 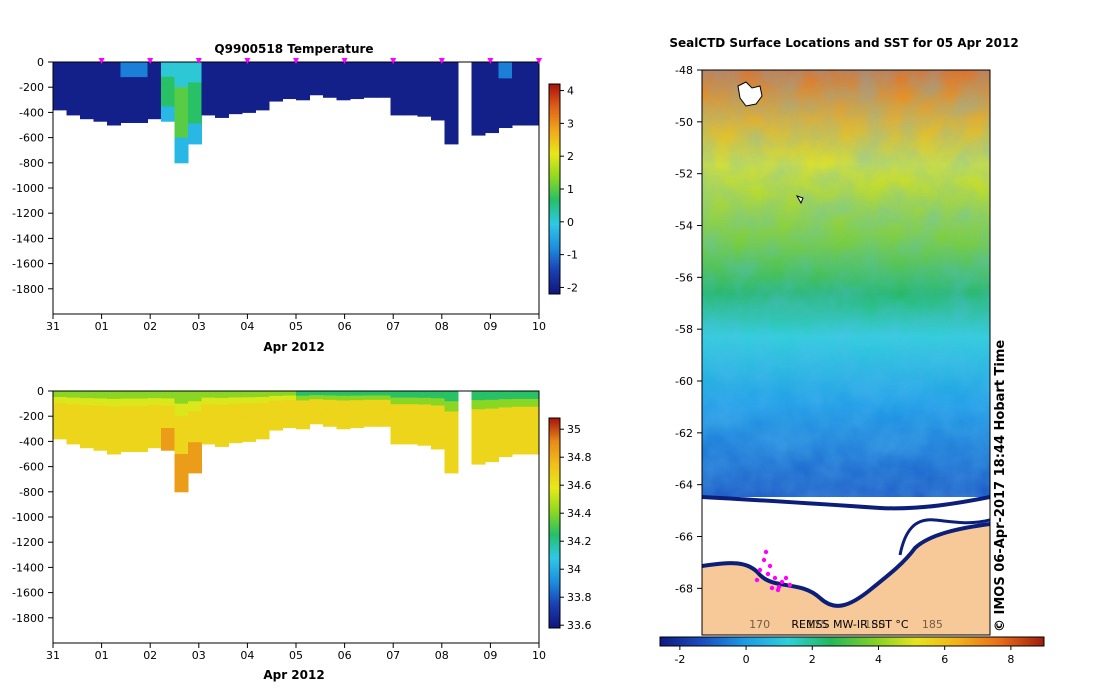 I want to click on map-x-tick-label: 185, so click(x=932, y=624).